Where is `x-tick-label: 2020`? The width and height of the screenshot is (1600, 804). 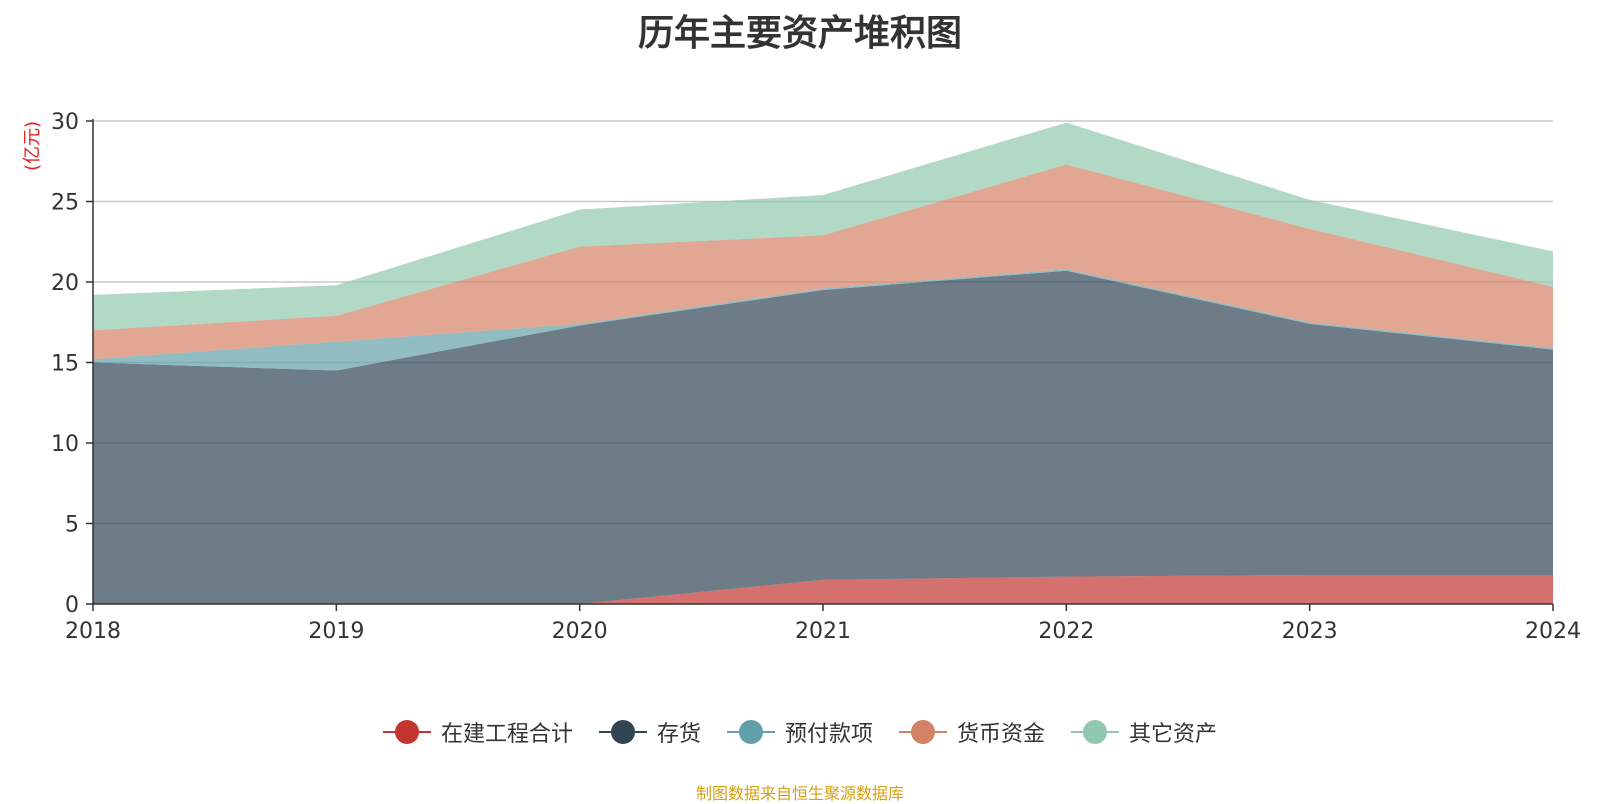 x-tick-label: 2020 is located at coordinates (580, 631).